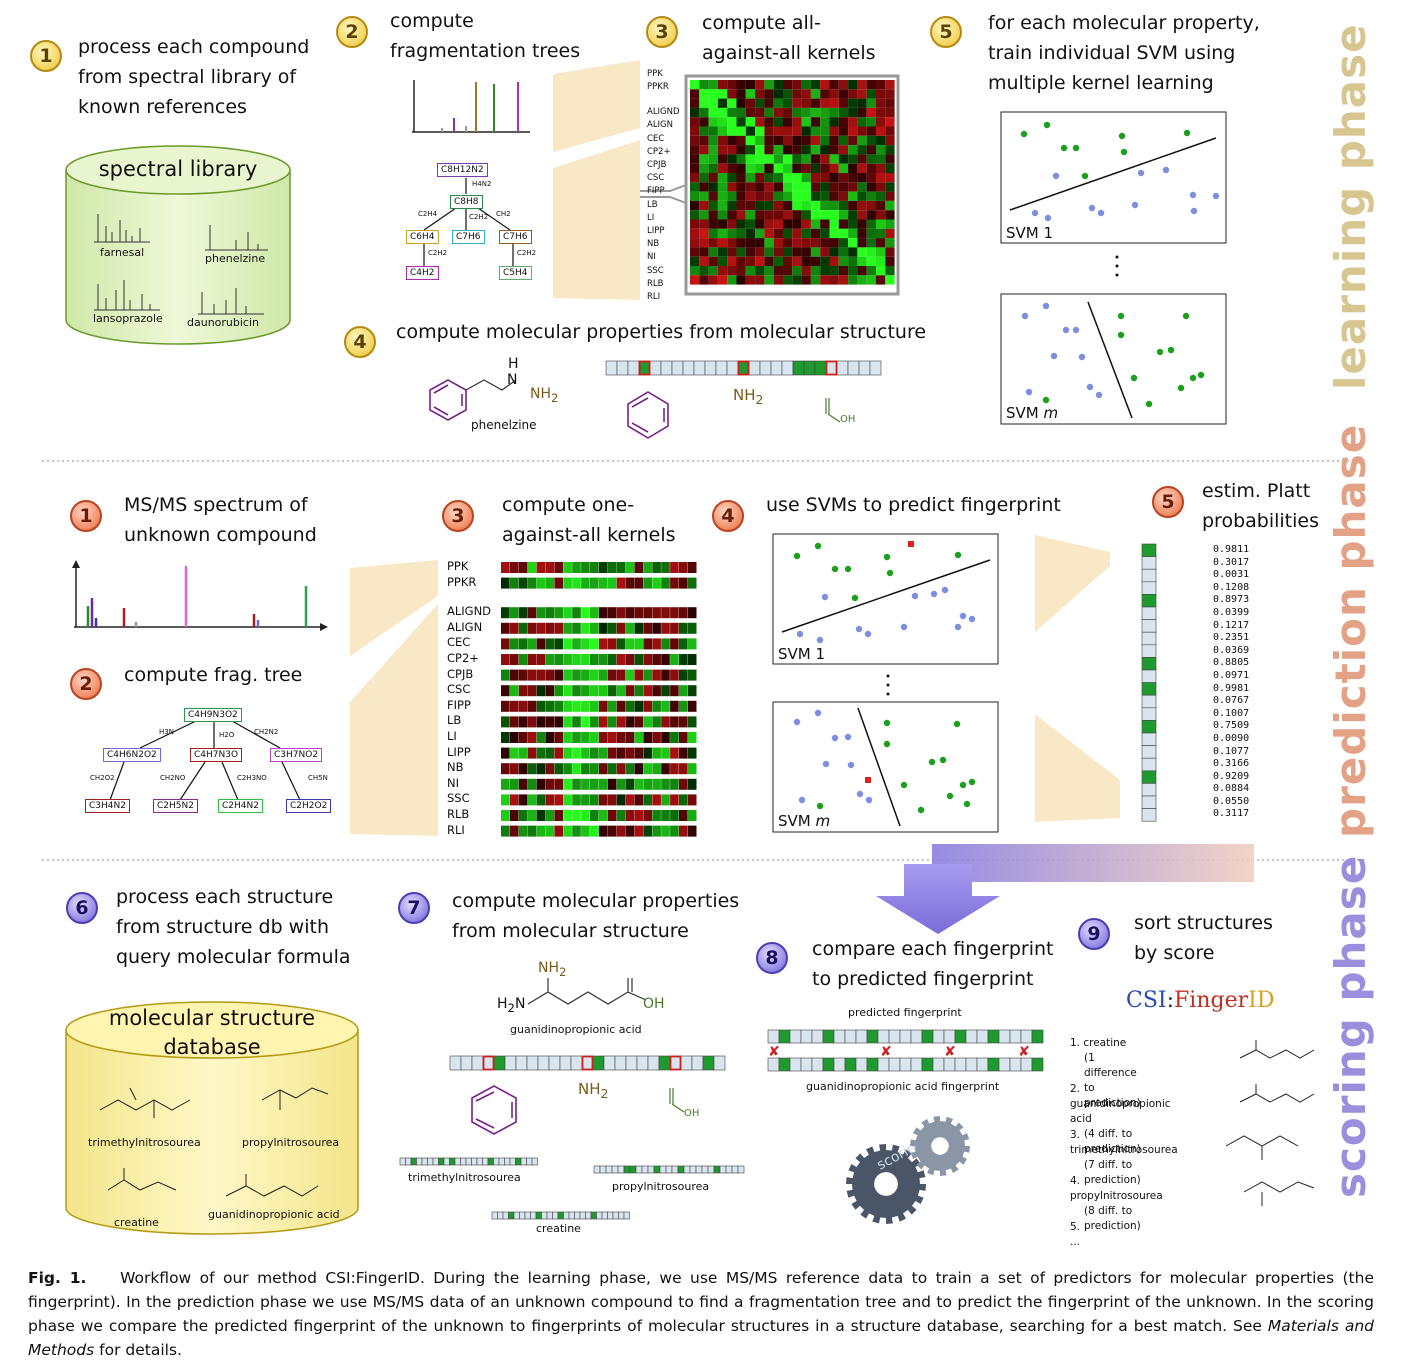  I want to click on spectral-library-title: spectral library, so click(178, 169).